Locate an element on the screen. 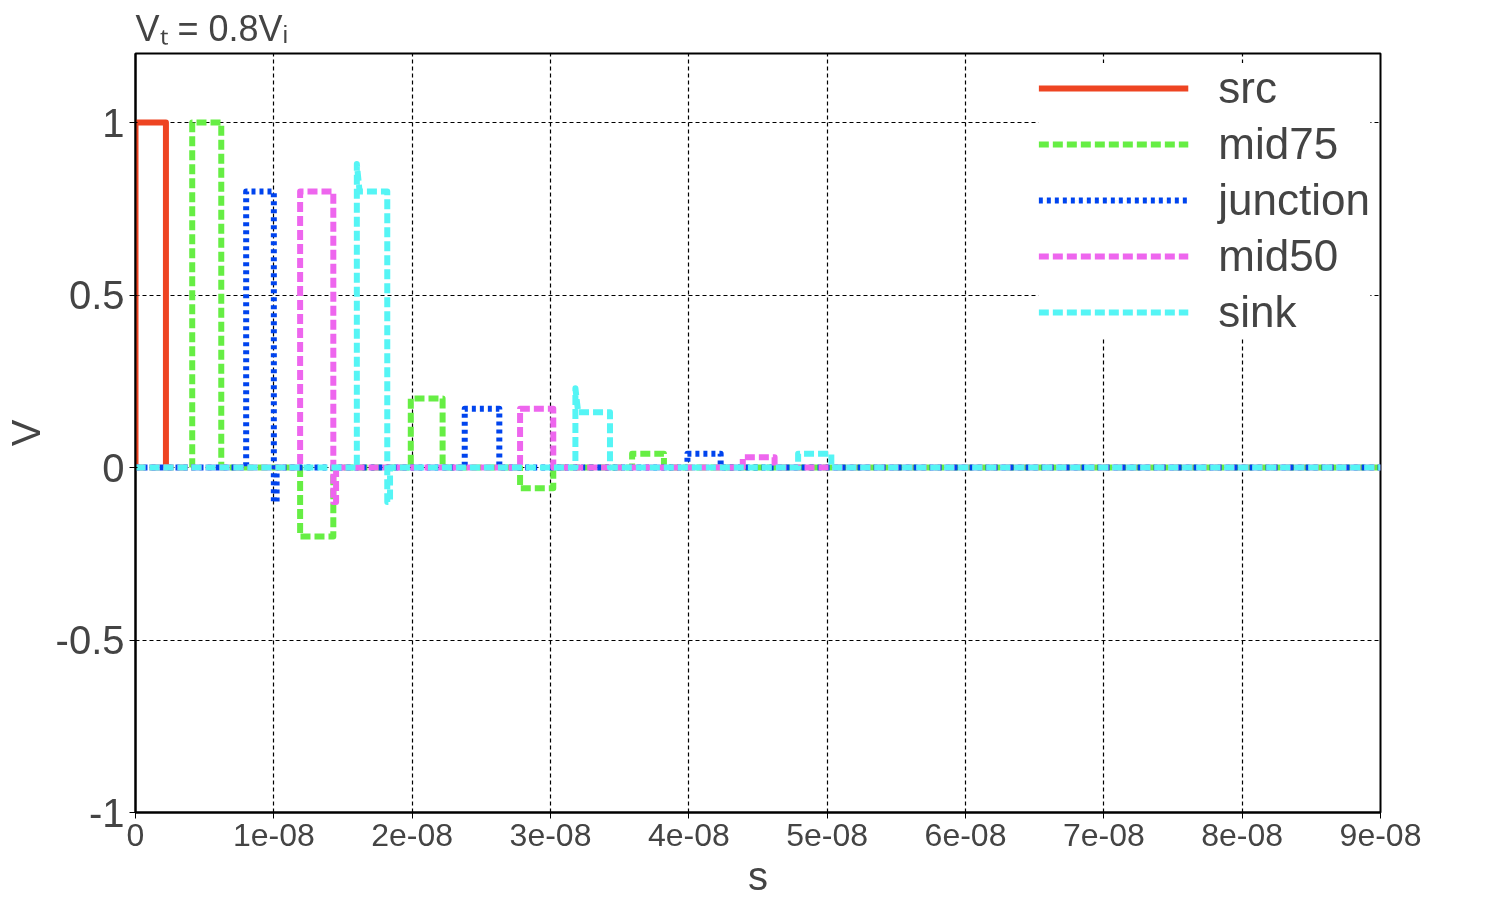  y-tick-label: 1 is located at coordinates (113, 122).